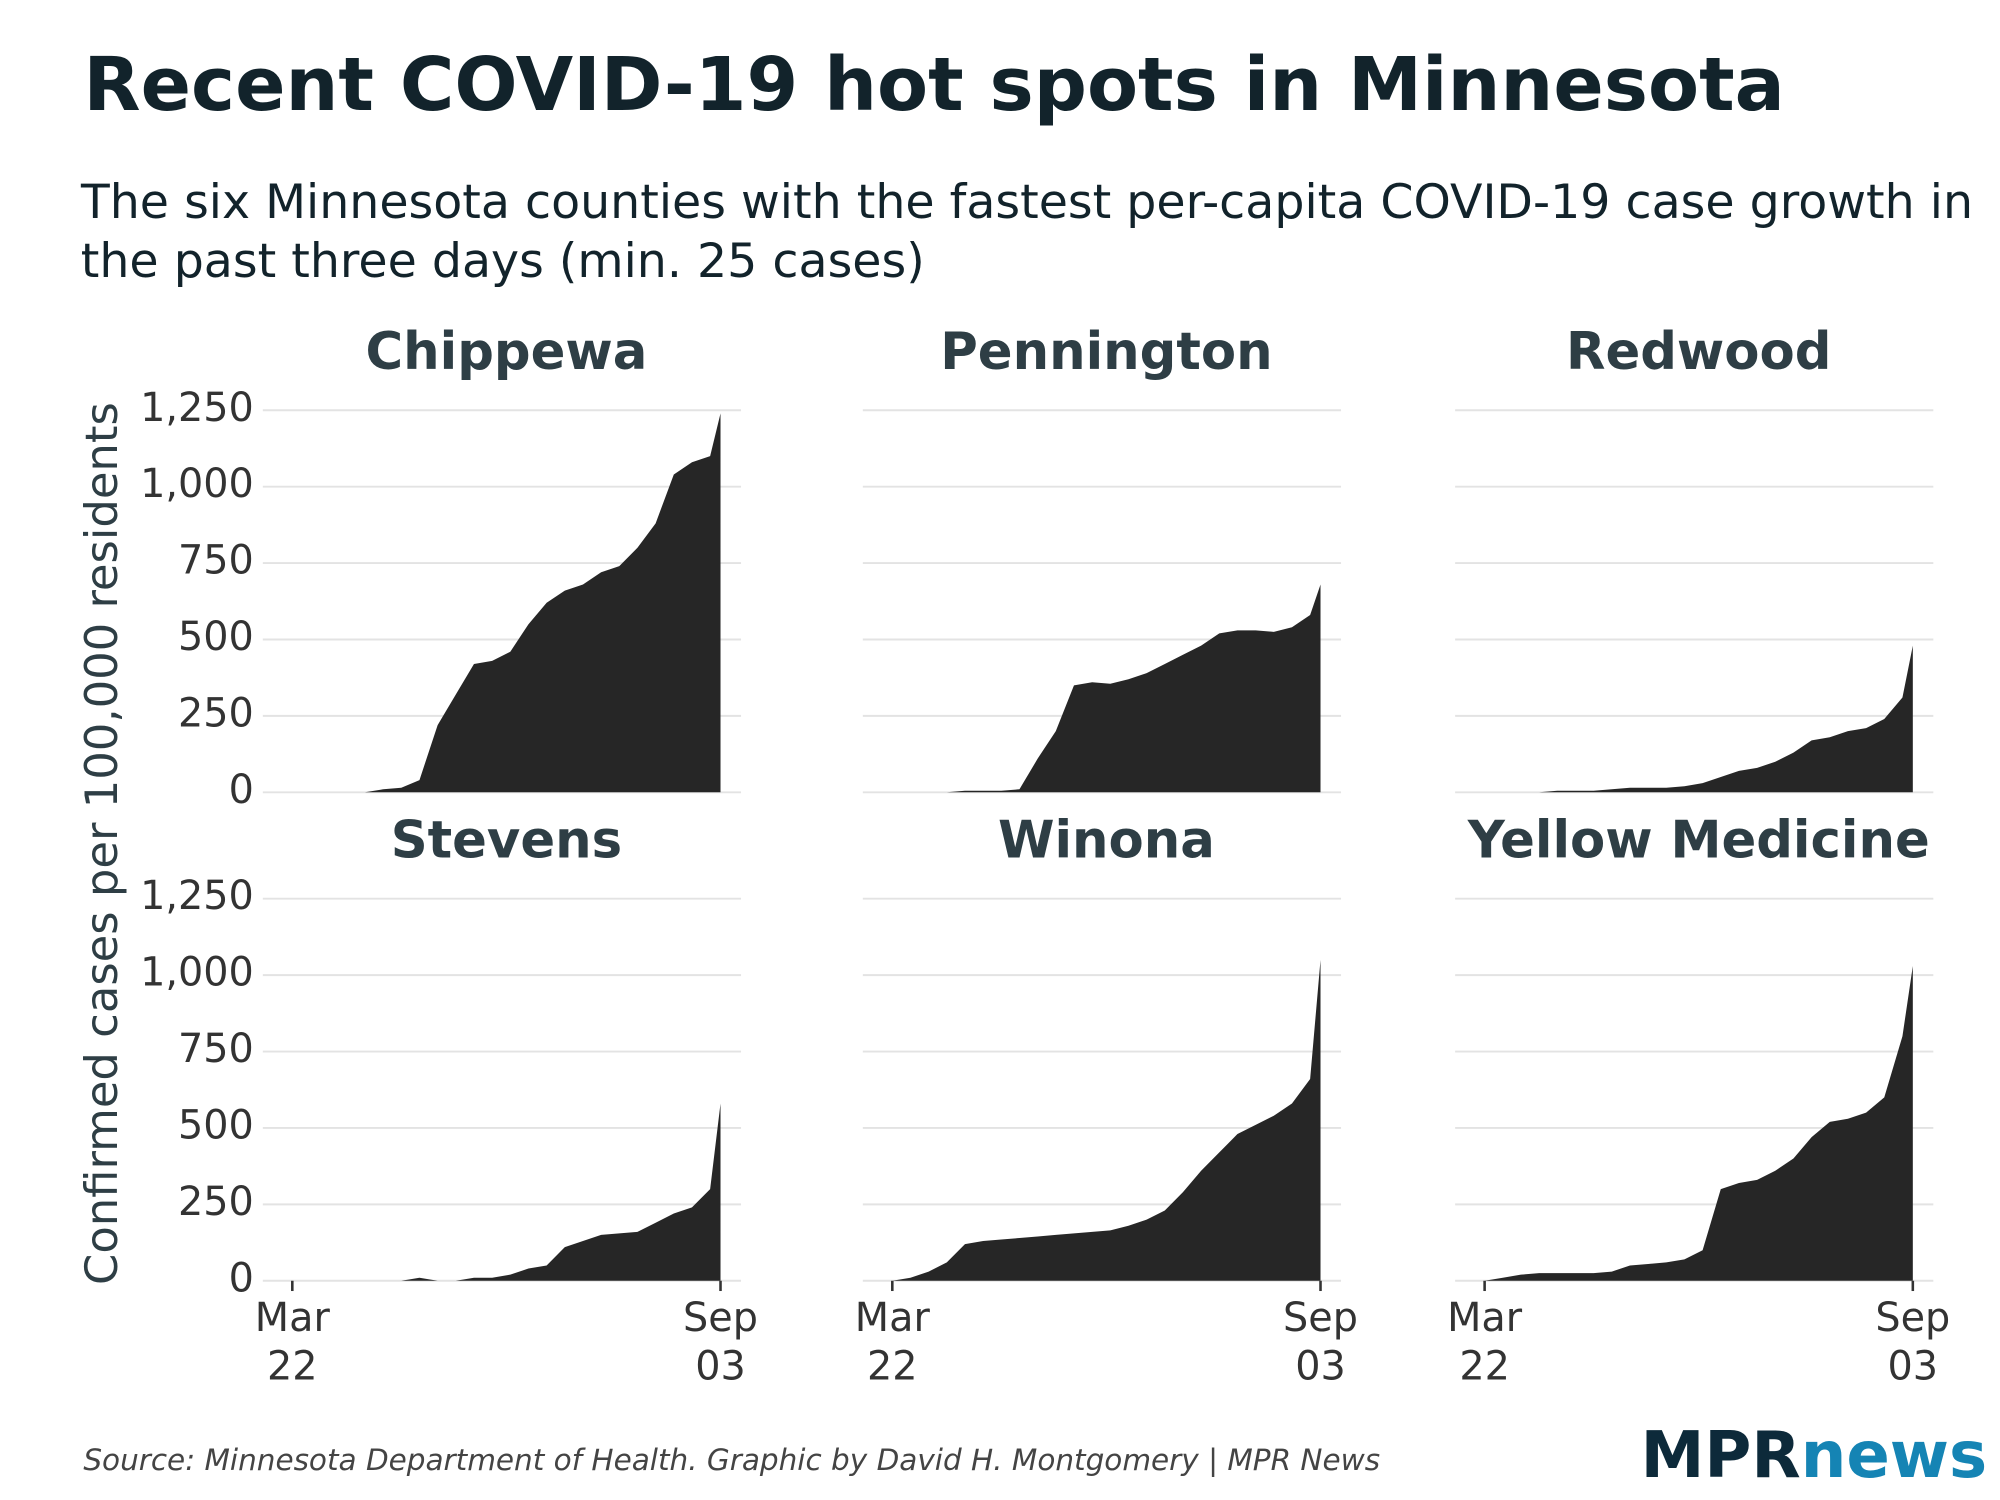 The image size is (2000, 1500). I want to click on logo-name: news, so click(1894, 1456).